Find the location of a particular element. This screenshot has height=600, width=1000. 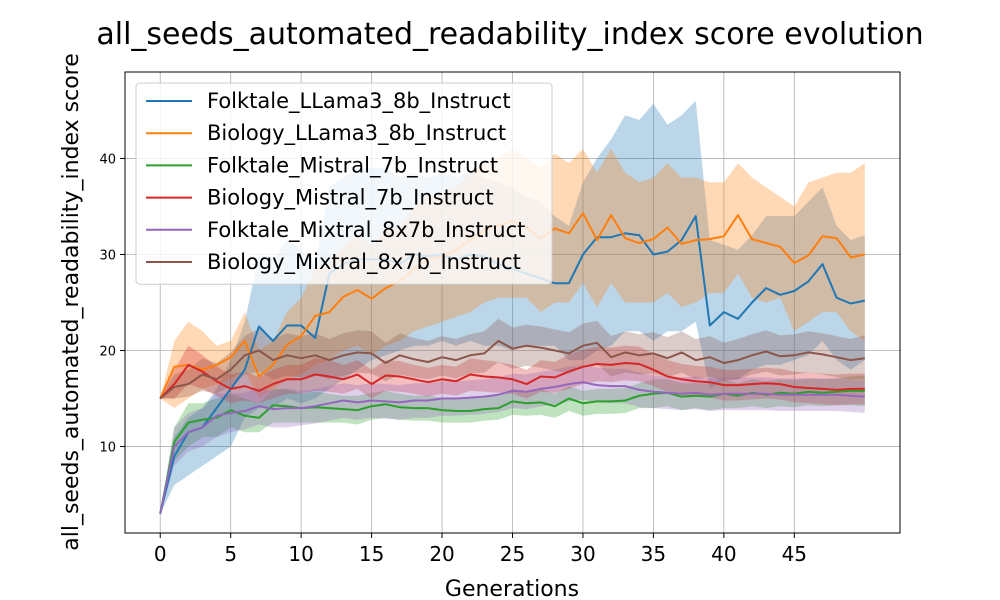

legend-label: Biology_Mixtral_8x7b_Instruct is located at coordinates (364, 262).